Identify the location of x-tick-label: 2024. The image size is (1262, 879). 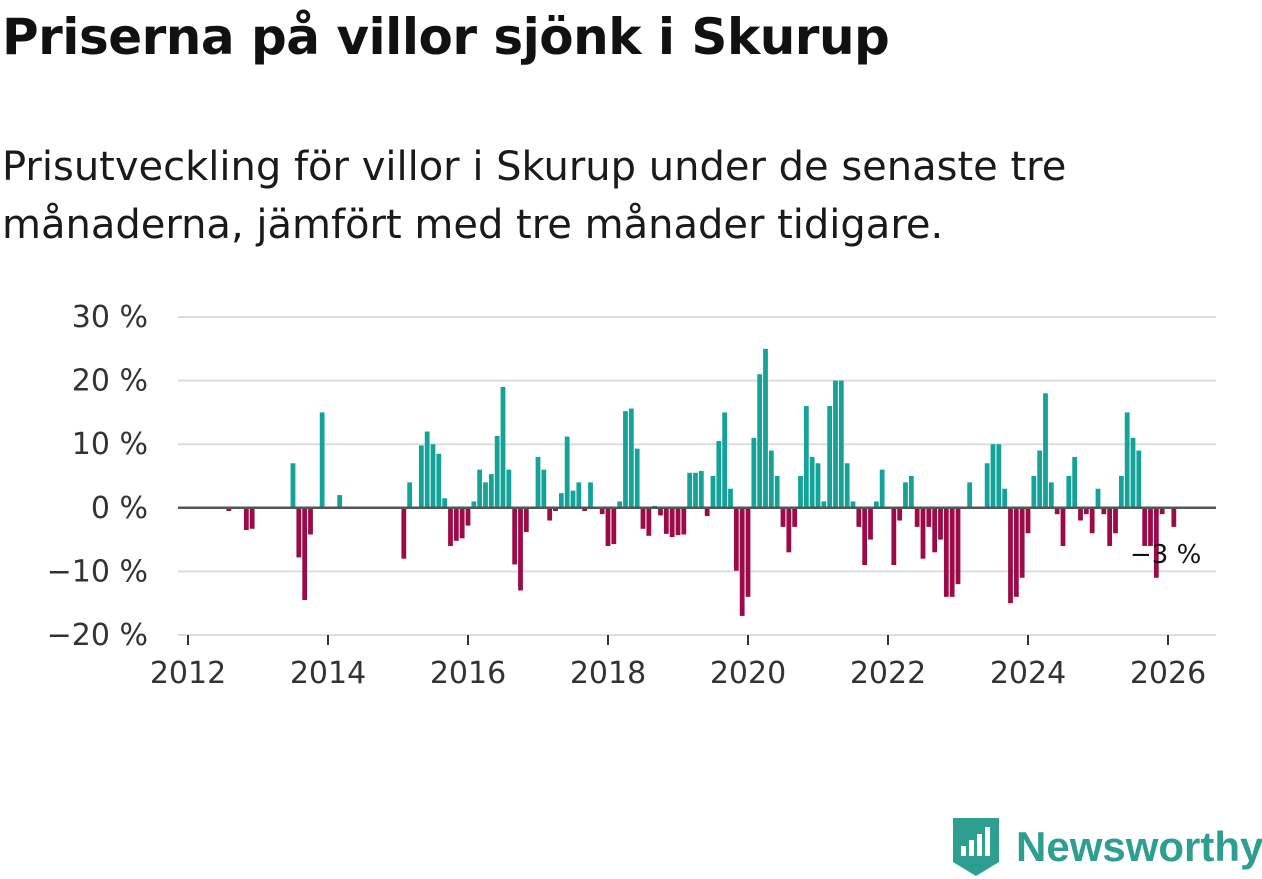
(1028, 673).